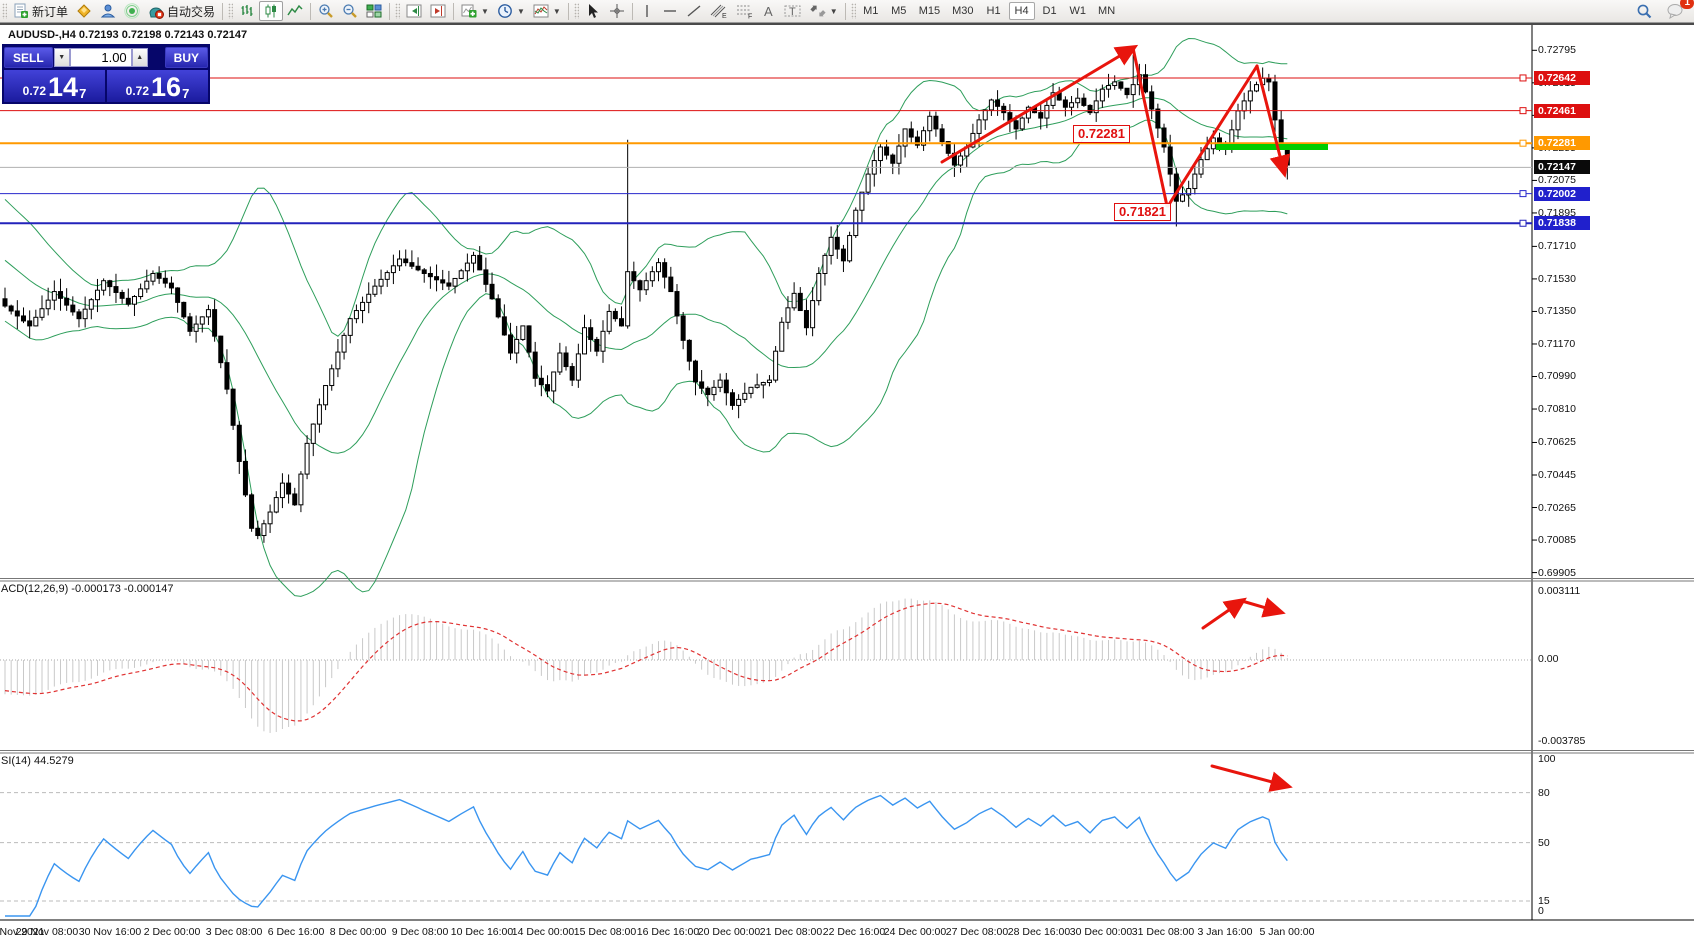  Describe the element at coordinates (1050, 11) in the screenshot. I see `timeframe-D1: D1` at that location.